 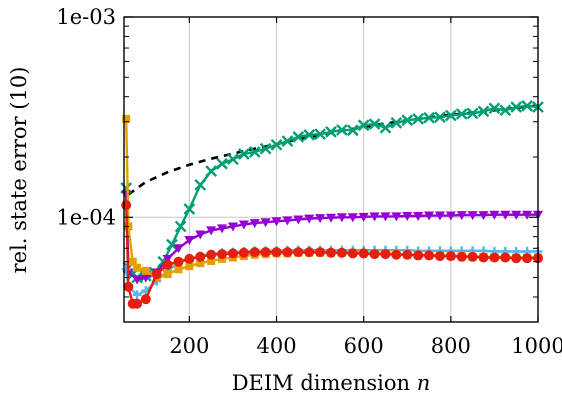 I want to click on y-tick-label: 1e-04, so click(x=86, y=217).